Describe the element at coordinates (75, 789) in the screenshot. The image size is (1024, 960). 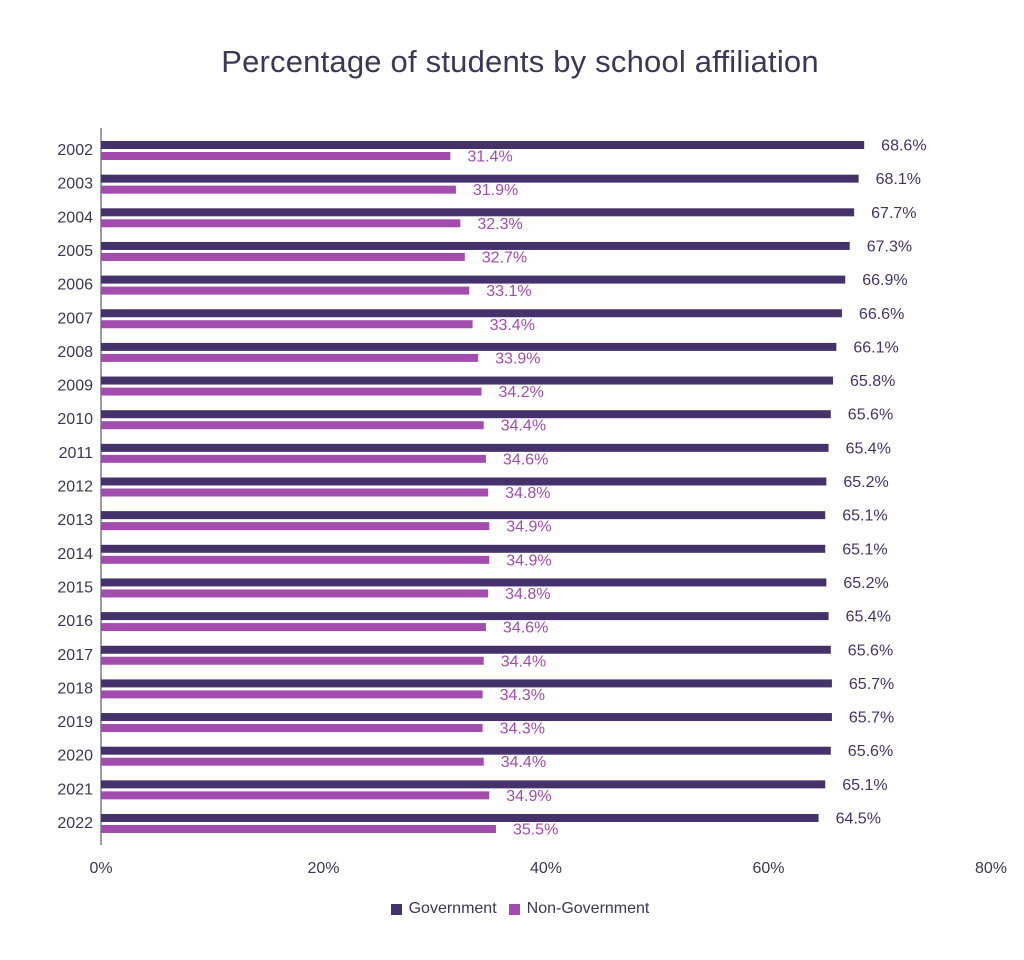
I see `y-tick-label: 2021` at that location.